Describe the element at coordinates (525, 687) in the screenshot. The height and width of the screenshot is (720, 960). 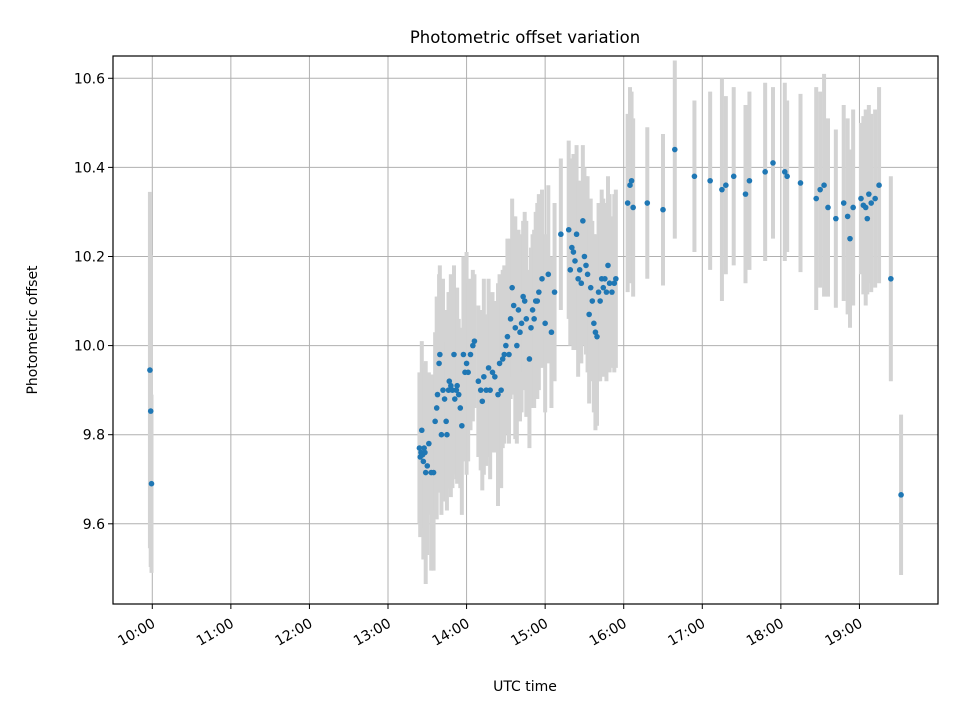
I see `x-axis-label: UTC time` at that location.